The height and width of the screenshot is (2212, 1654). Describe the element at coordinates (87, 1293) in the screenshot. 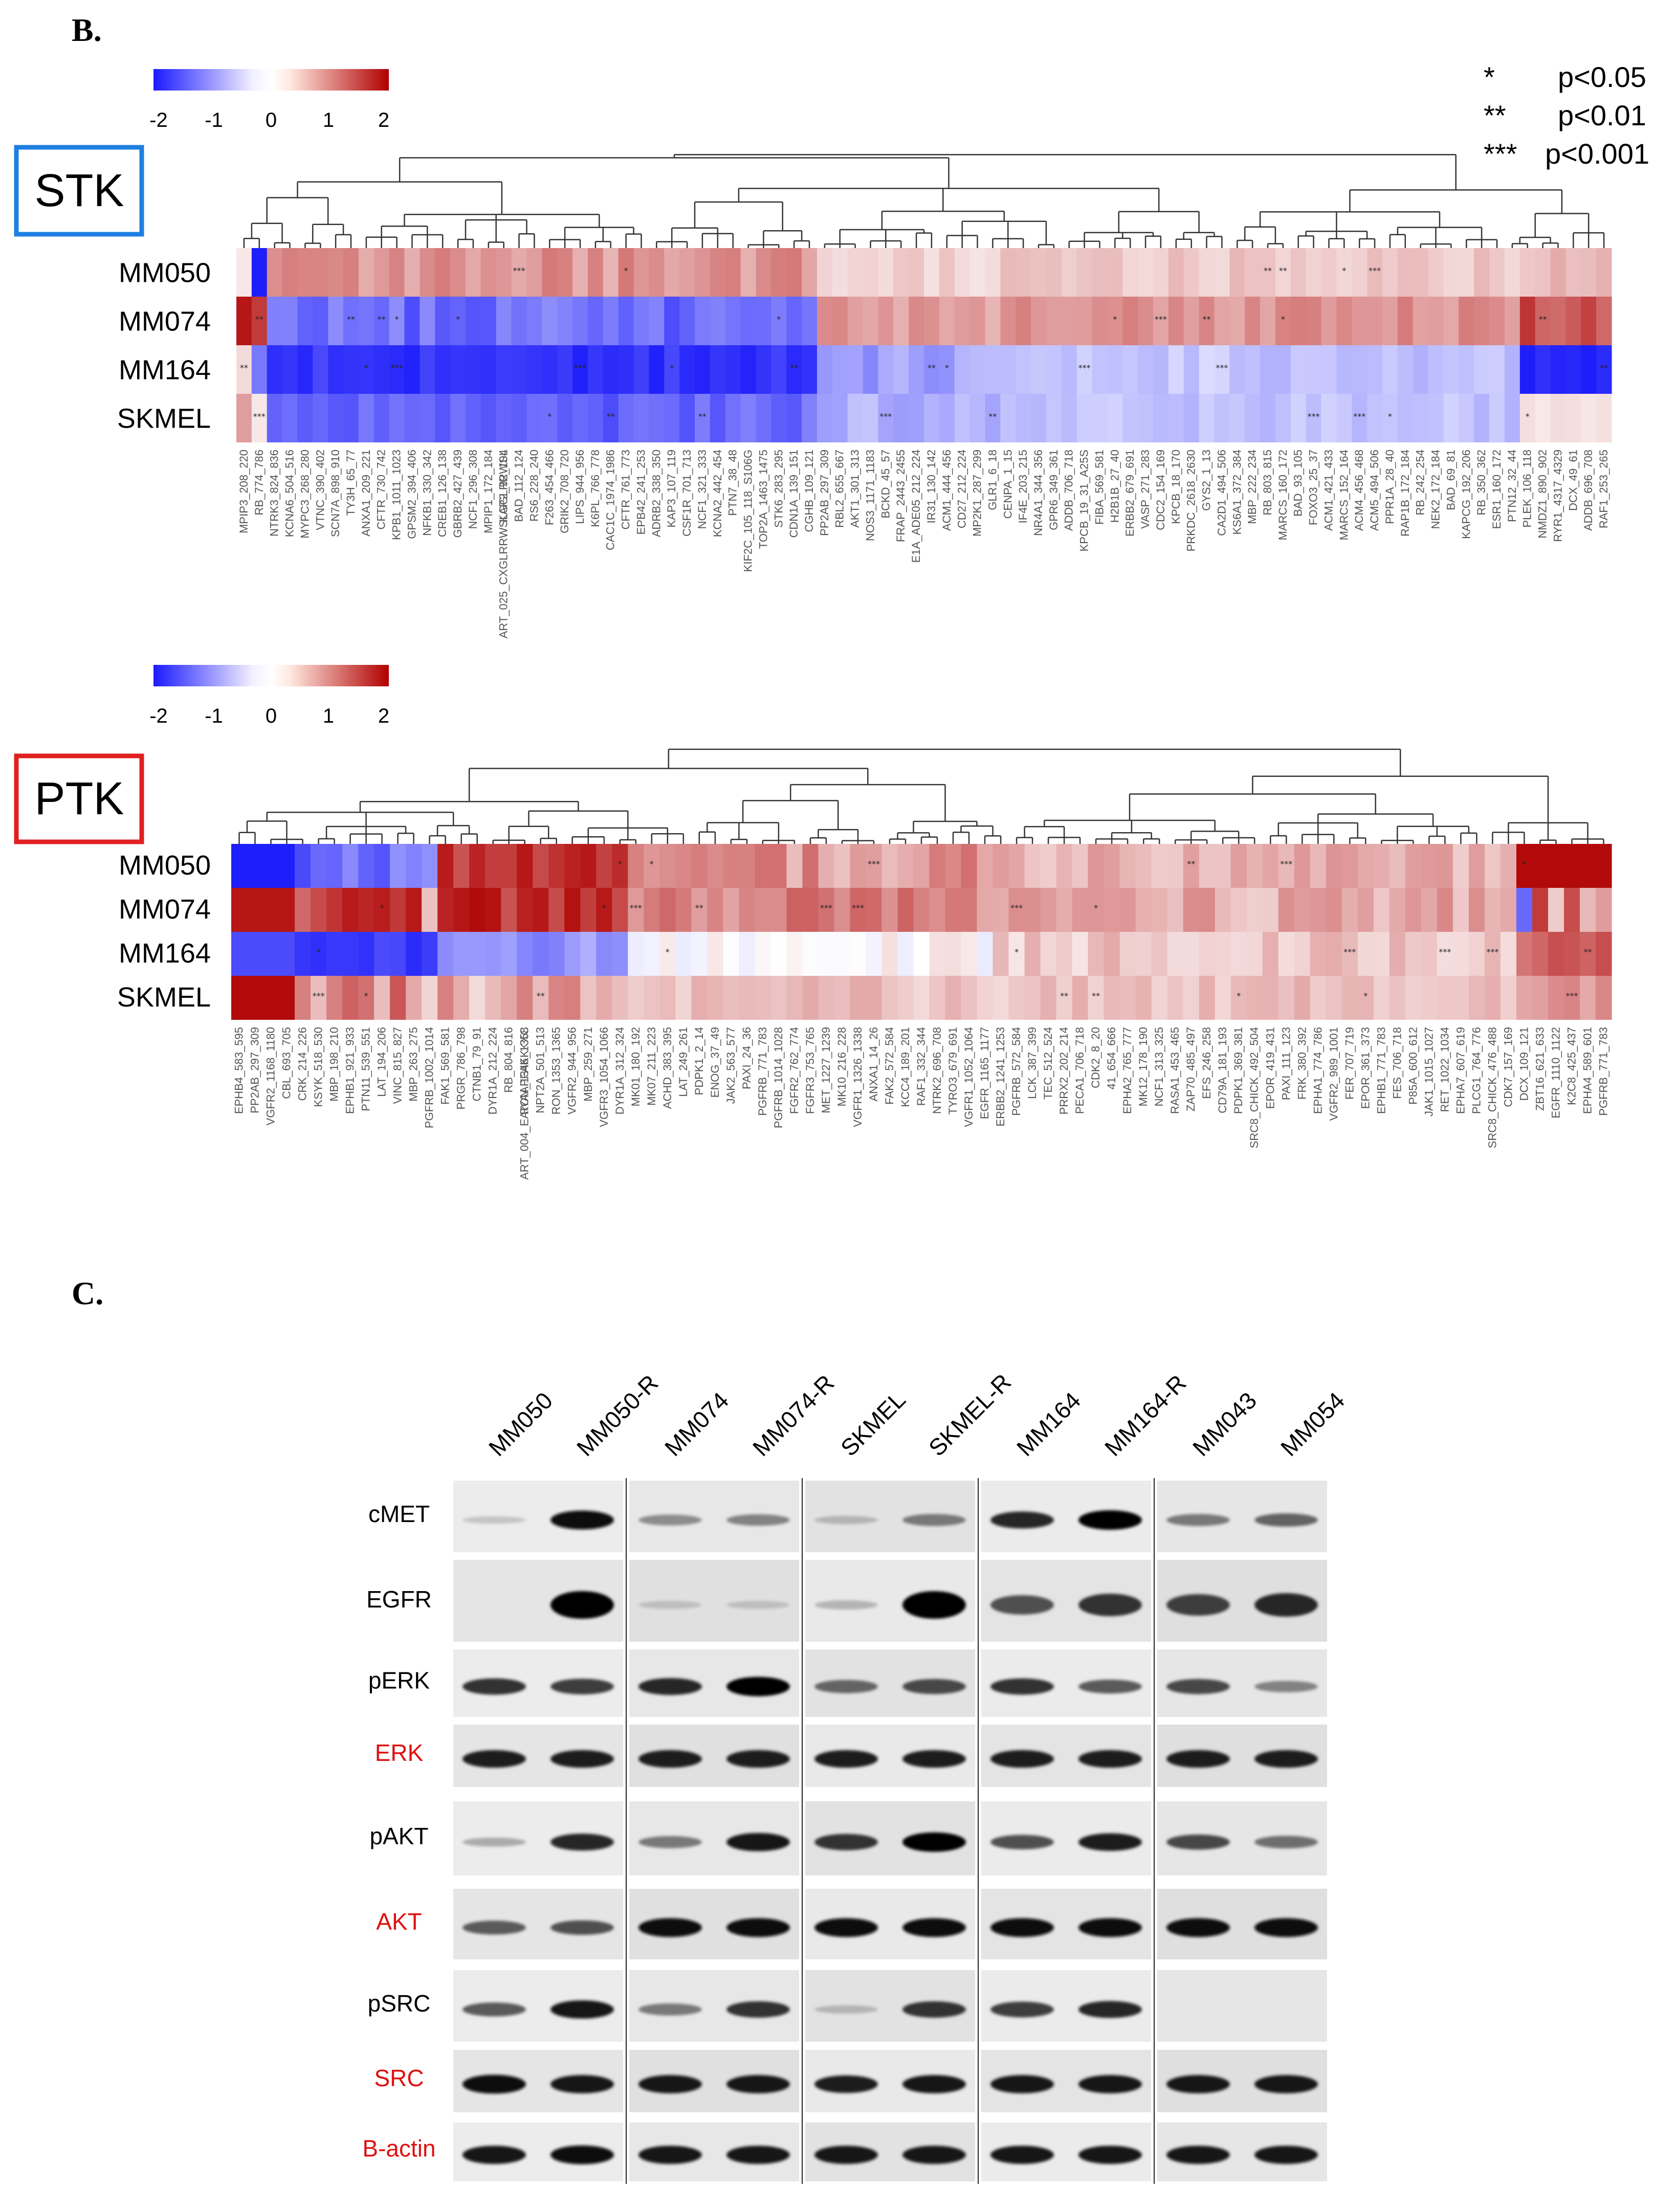

I see `panel-c-label: C.` at that location.